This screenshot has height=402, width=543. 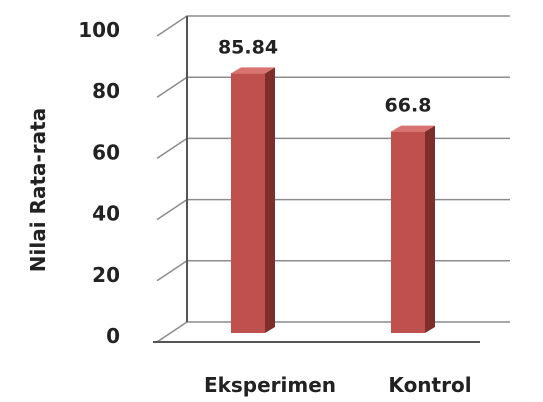 I want to click on bar-eksperimen, so click(x=253, y=200).